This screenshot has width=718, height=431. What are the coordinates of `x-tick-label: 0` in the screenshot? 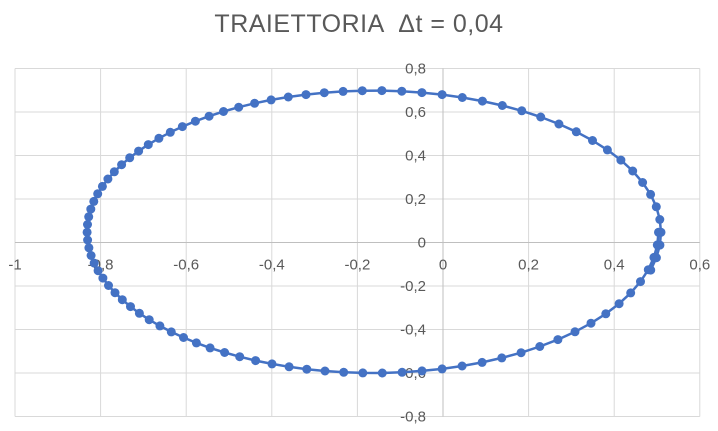 It's located at (443, 265).